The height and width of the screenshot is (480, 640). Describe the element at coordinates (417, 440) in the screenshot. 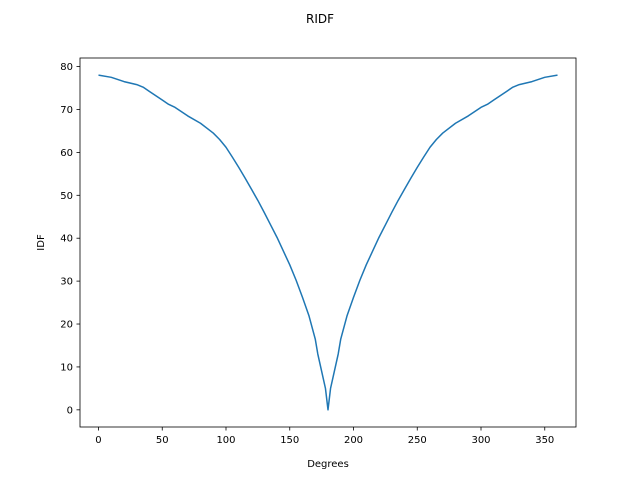

I see `x-tick-label: 250` at that location.